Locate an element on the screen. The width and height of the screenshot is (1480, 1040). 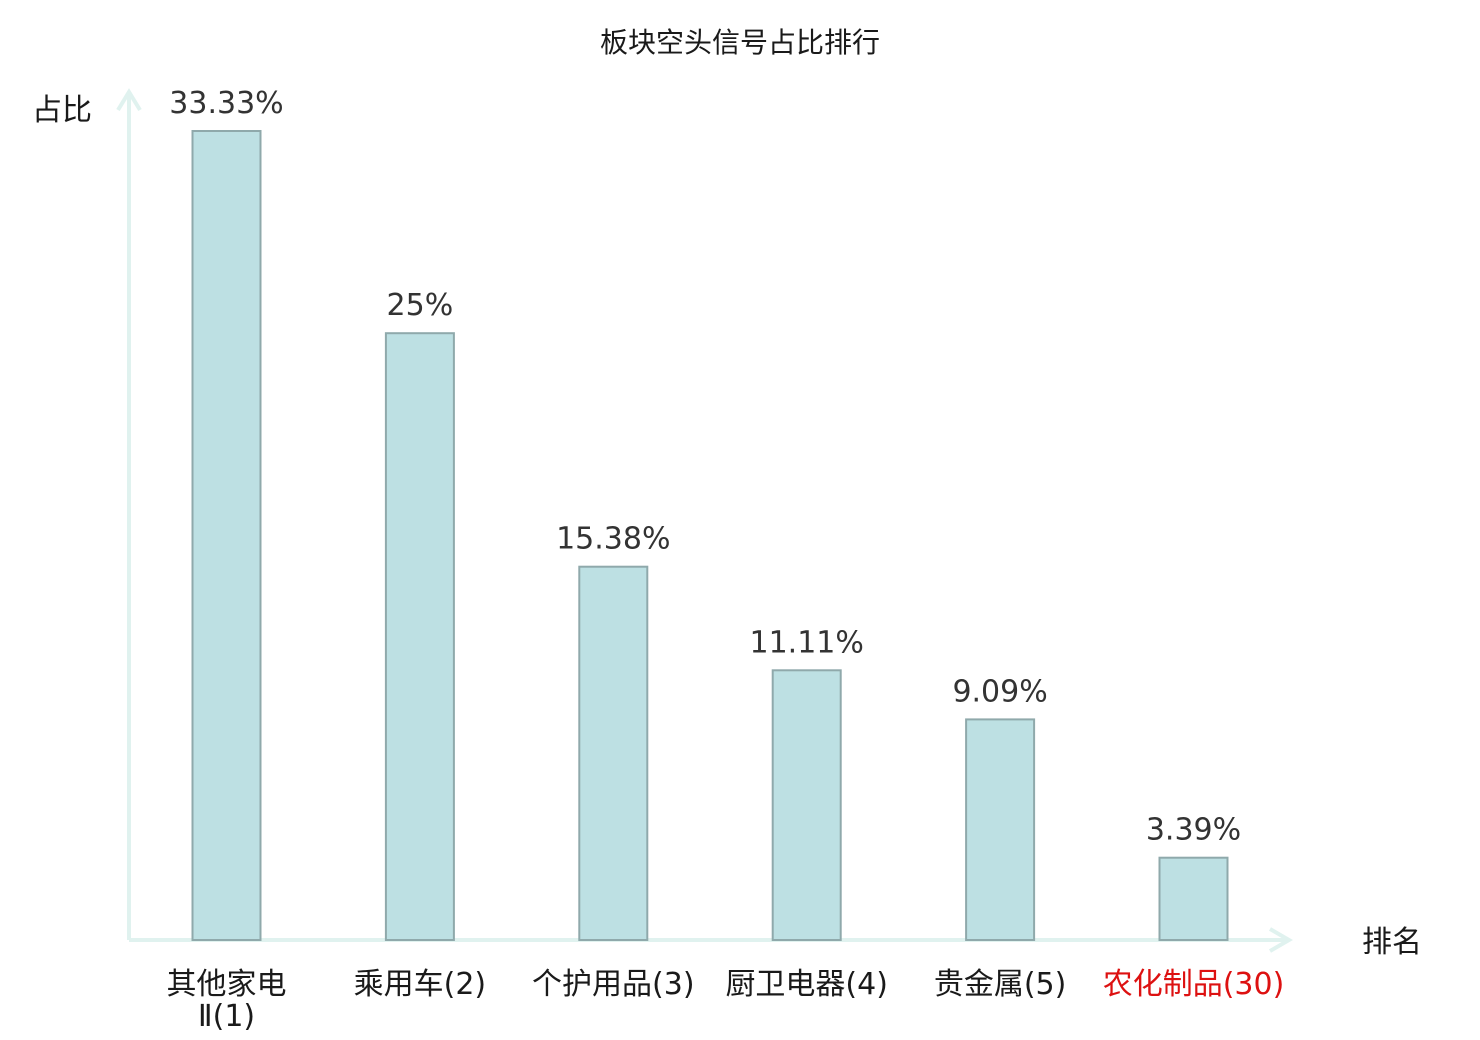
category-label-line: 个护用品(3) is located at coordinates (613, 984).